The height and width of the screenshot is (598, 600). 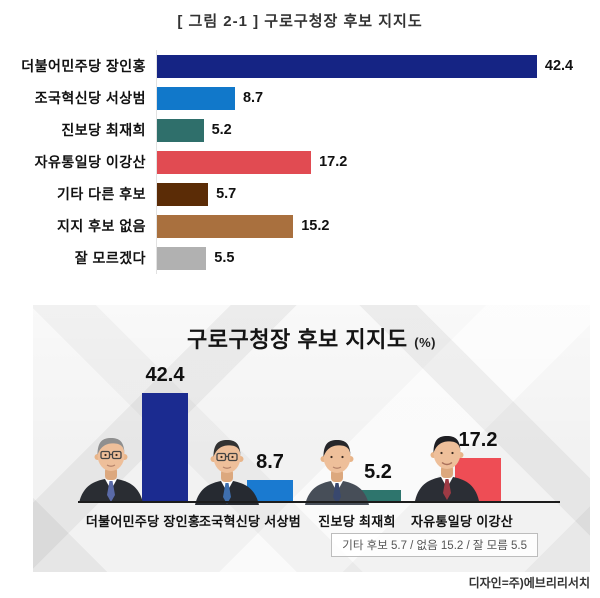 I want to click on v-bar-value: 5.2, so click(x=378, y=471).